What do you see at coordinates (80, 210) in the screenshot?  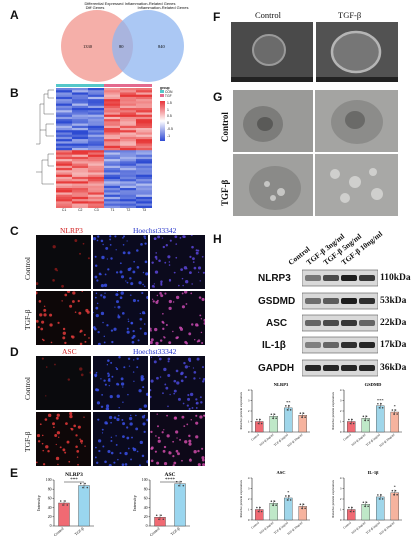 I see `heatmap-col-label: C2` at bounding box center [80, 210].